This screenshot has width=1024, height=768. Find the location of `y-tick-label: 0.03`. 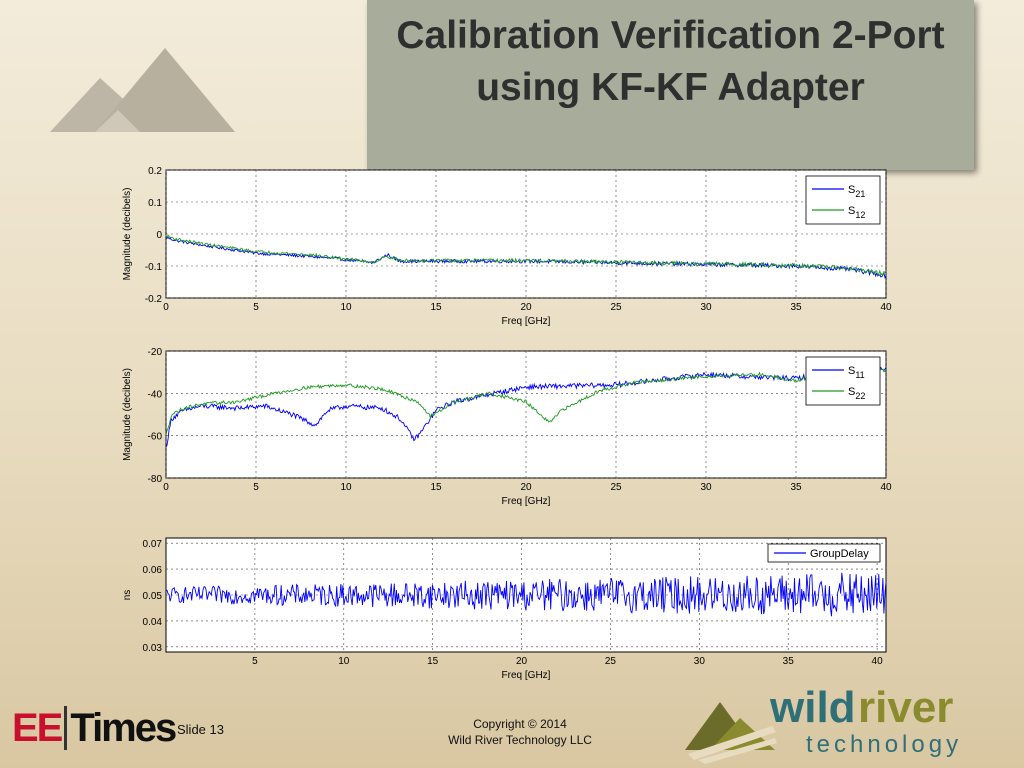

y-tick-label: 0.03 is located at coordinates (153, 648).